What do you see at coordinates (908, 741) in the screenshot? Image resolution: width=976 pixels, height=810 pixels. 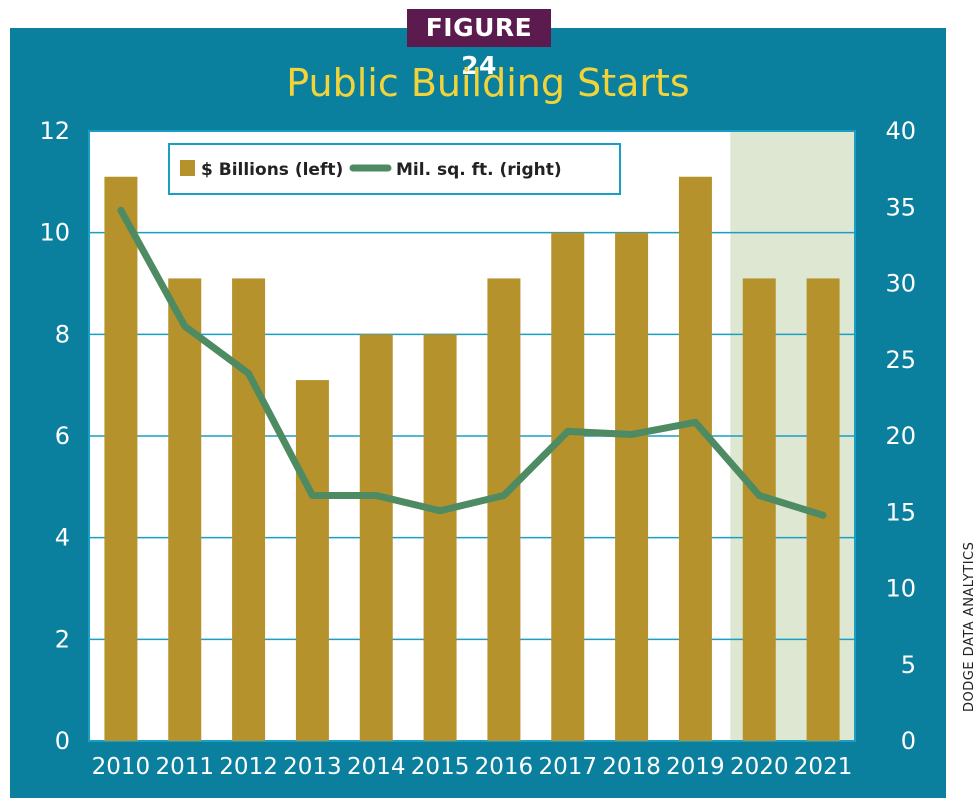 I see `right-tick-label: 0` at bounding box center [908, 741].